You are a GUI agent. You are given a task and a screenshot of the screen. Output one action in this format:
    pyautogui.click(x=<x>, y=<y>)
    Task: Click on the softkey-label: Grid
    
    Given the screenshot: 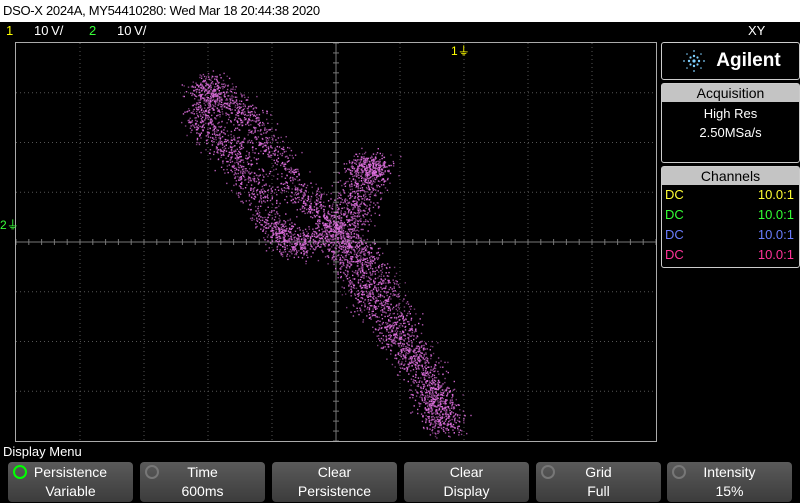 What is the action you would take?
    pyautogui.click(x=598, y=472)
    